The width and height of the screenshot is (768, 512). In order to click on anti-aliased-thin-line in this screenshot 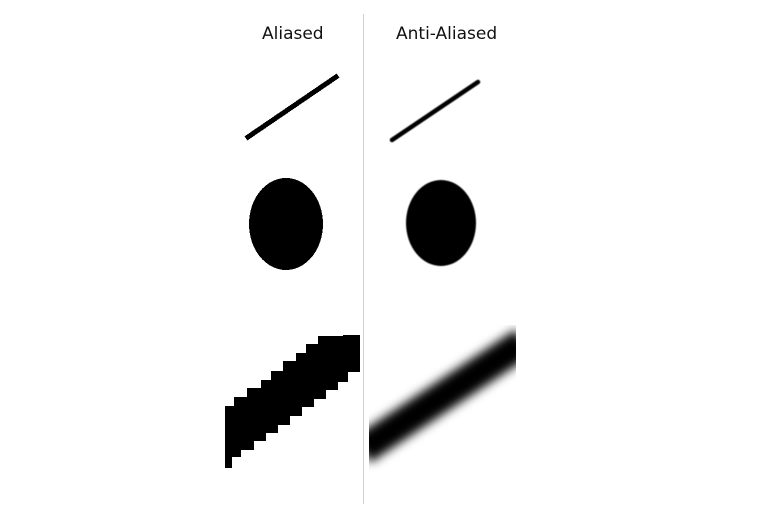, I will do `click(435, 111)`.